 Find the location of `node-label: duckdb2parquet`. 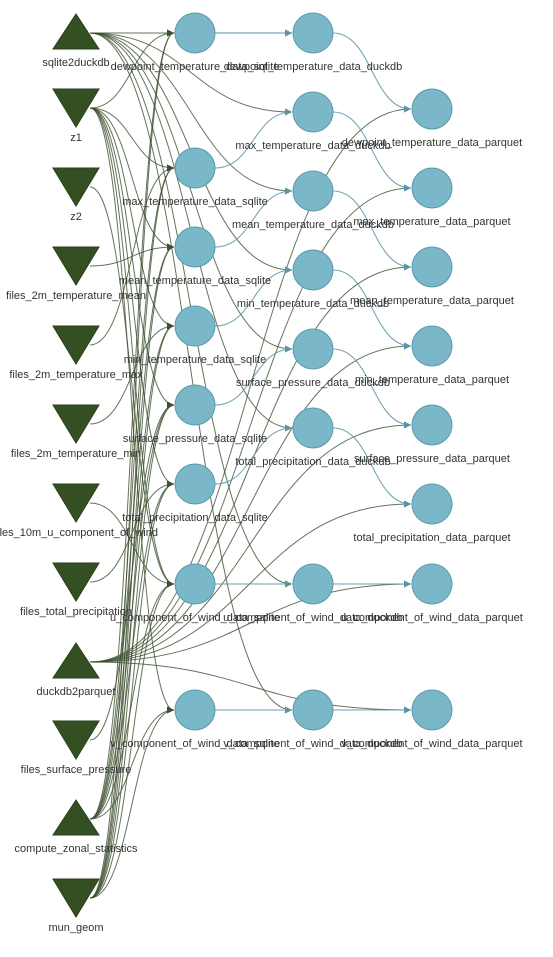

node-label: duckdb2parquet is located at coordinates (76, 692).